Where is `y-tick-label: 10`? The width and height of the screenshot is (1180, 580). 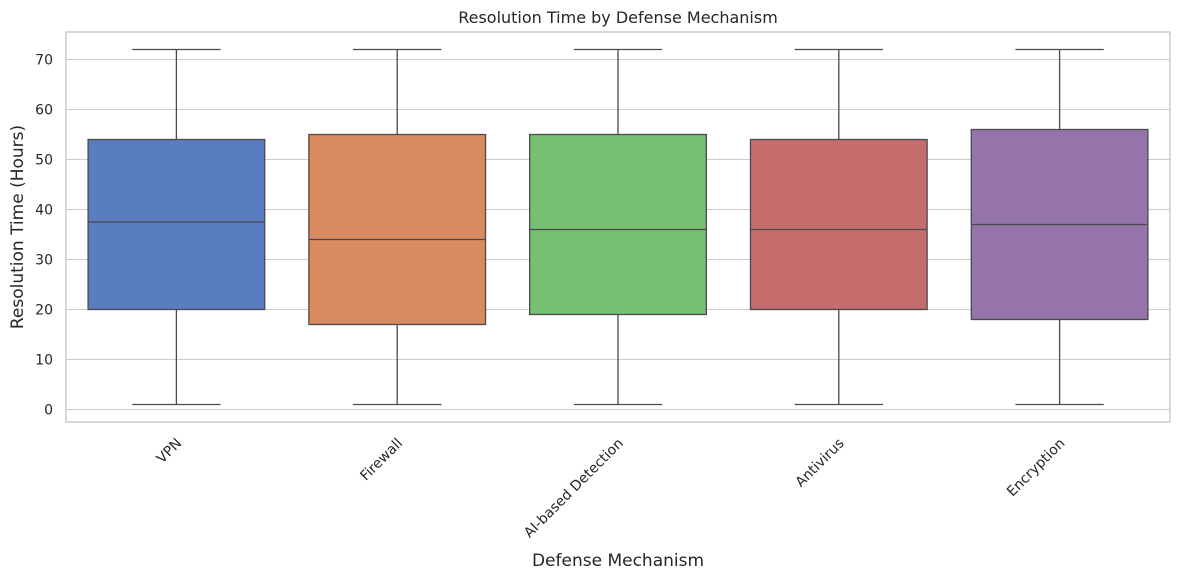 y-tick-label: 10 is located at coordinates (44, 361).